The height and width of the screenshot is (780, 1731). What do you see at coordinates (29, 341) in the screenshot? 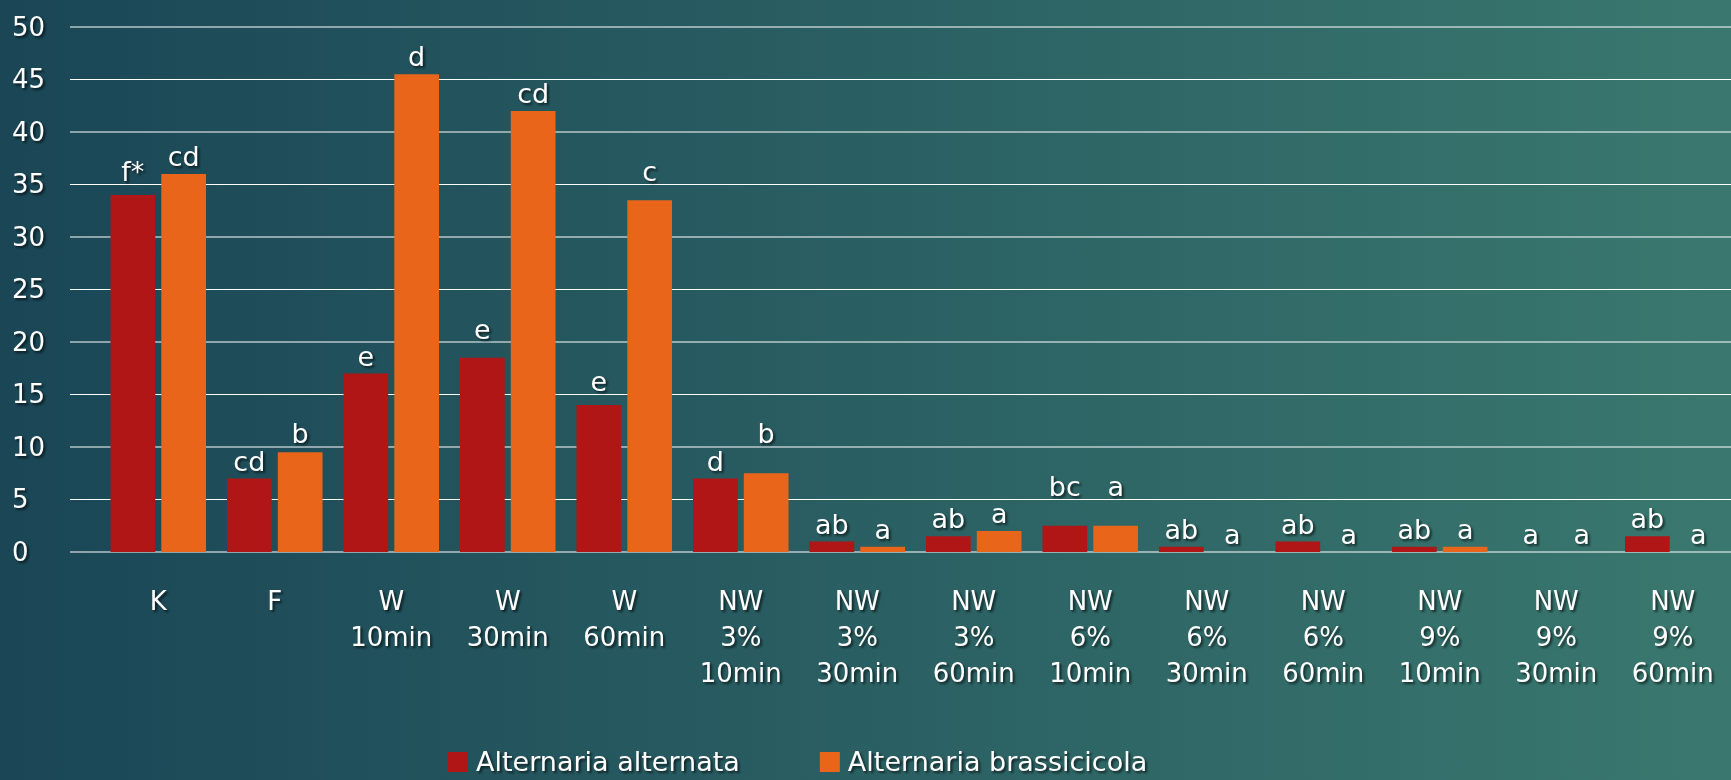
I see `y-tick-label: 20` at bounding box center [29, 341].